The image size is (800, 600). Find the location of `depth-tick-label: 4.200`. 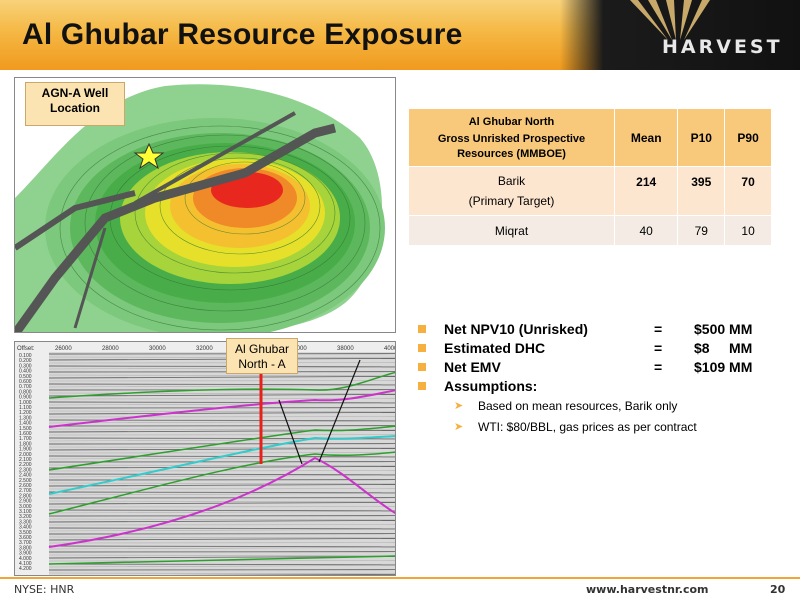

depth-tick-label: 4.200 is located at coordinates (25, 569).